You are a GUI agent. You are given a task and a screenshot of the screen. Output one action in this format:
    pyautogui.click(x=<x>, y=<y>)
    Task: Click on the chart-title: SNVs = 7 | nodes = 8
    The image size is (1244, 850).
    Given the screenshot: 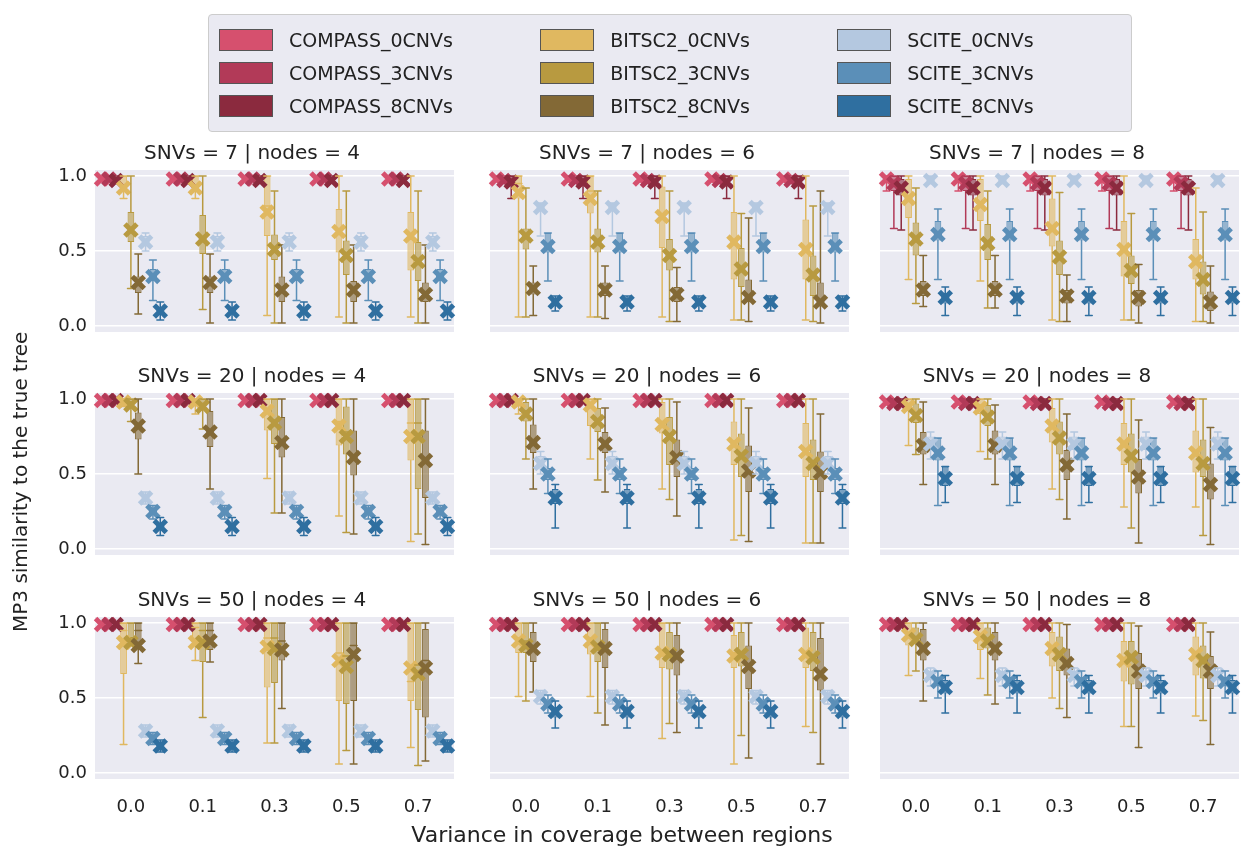 What is the action you would take?
    pyautogui.click(x=1037, y=152)
    